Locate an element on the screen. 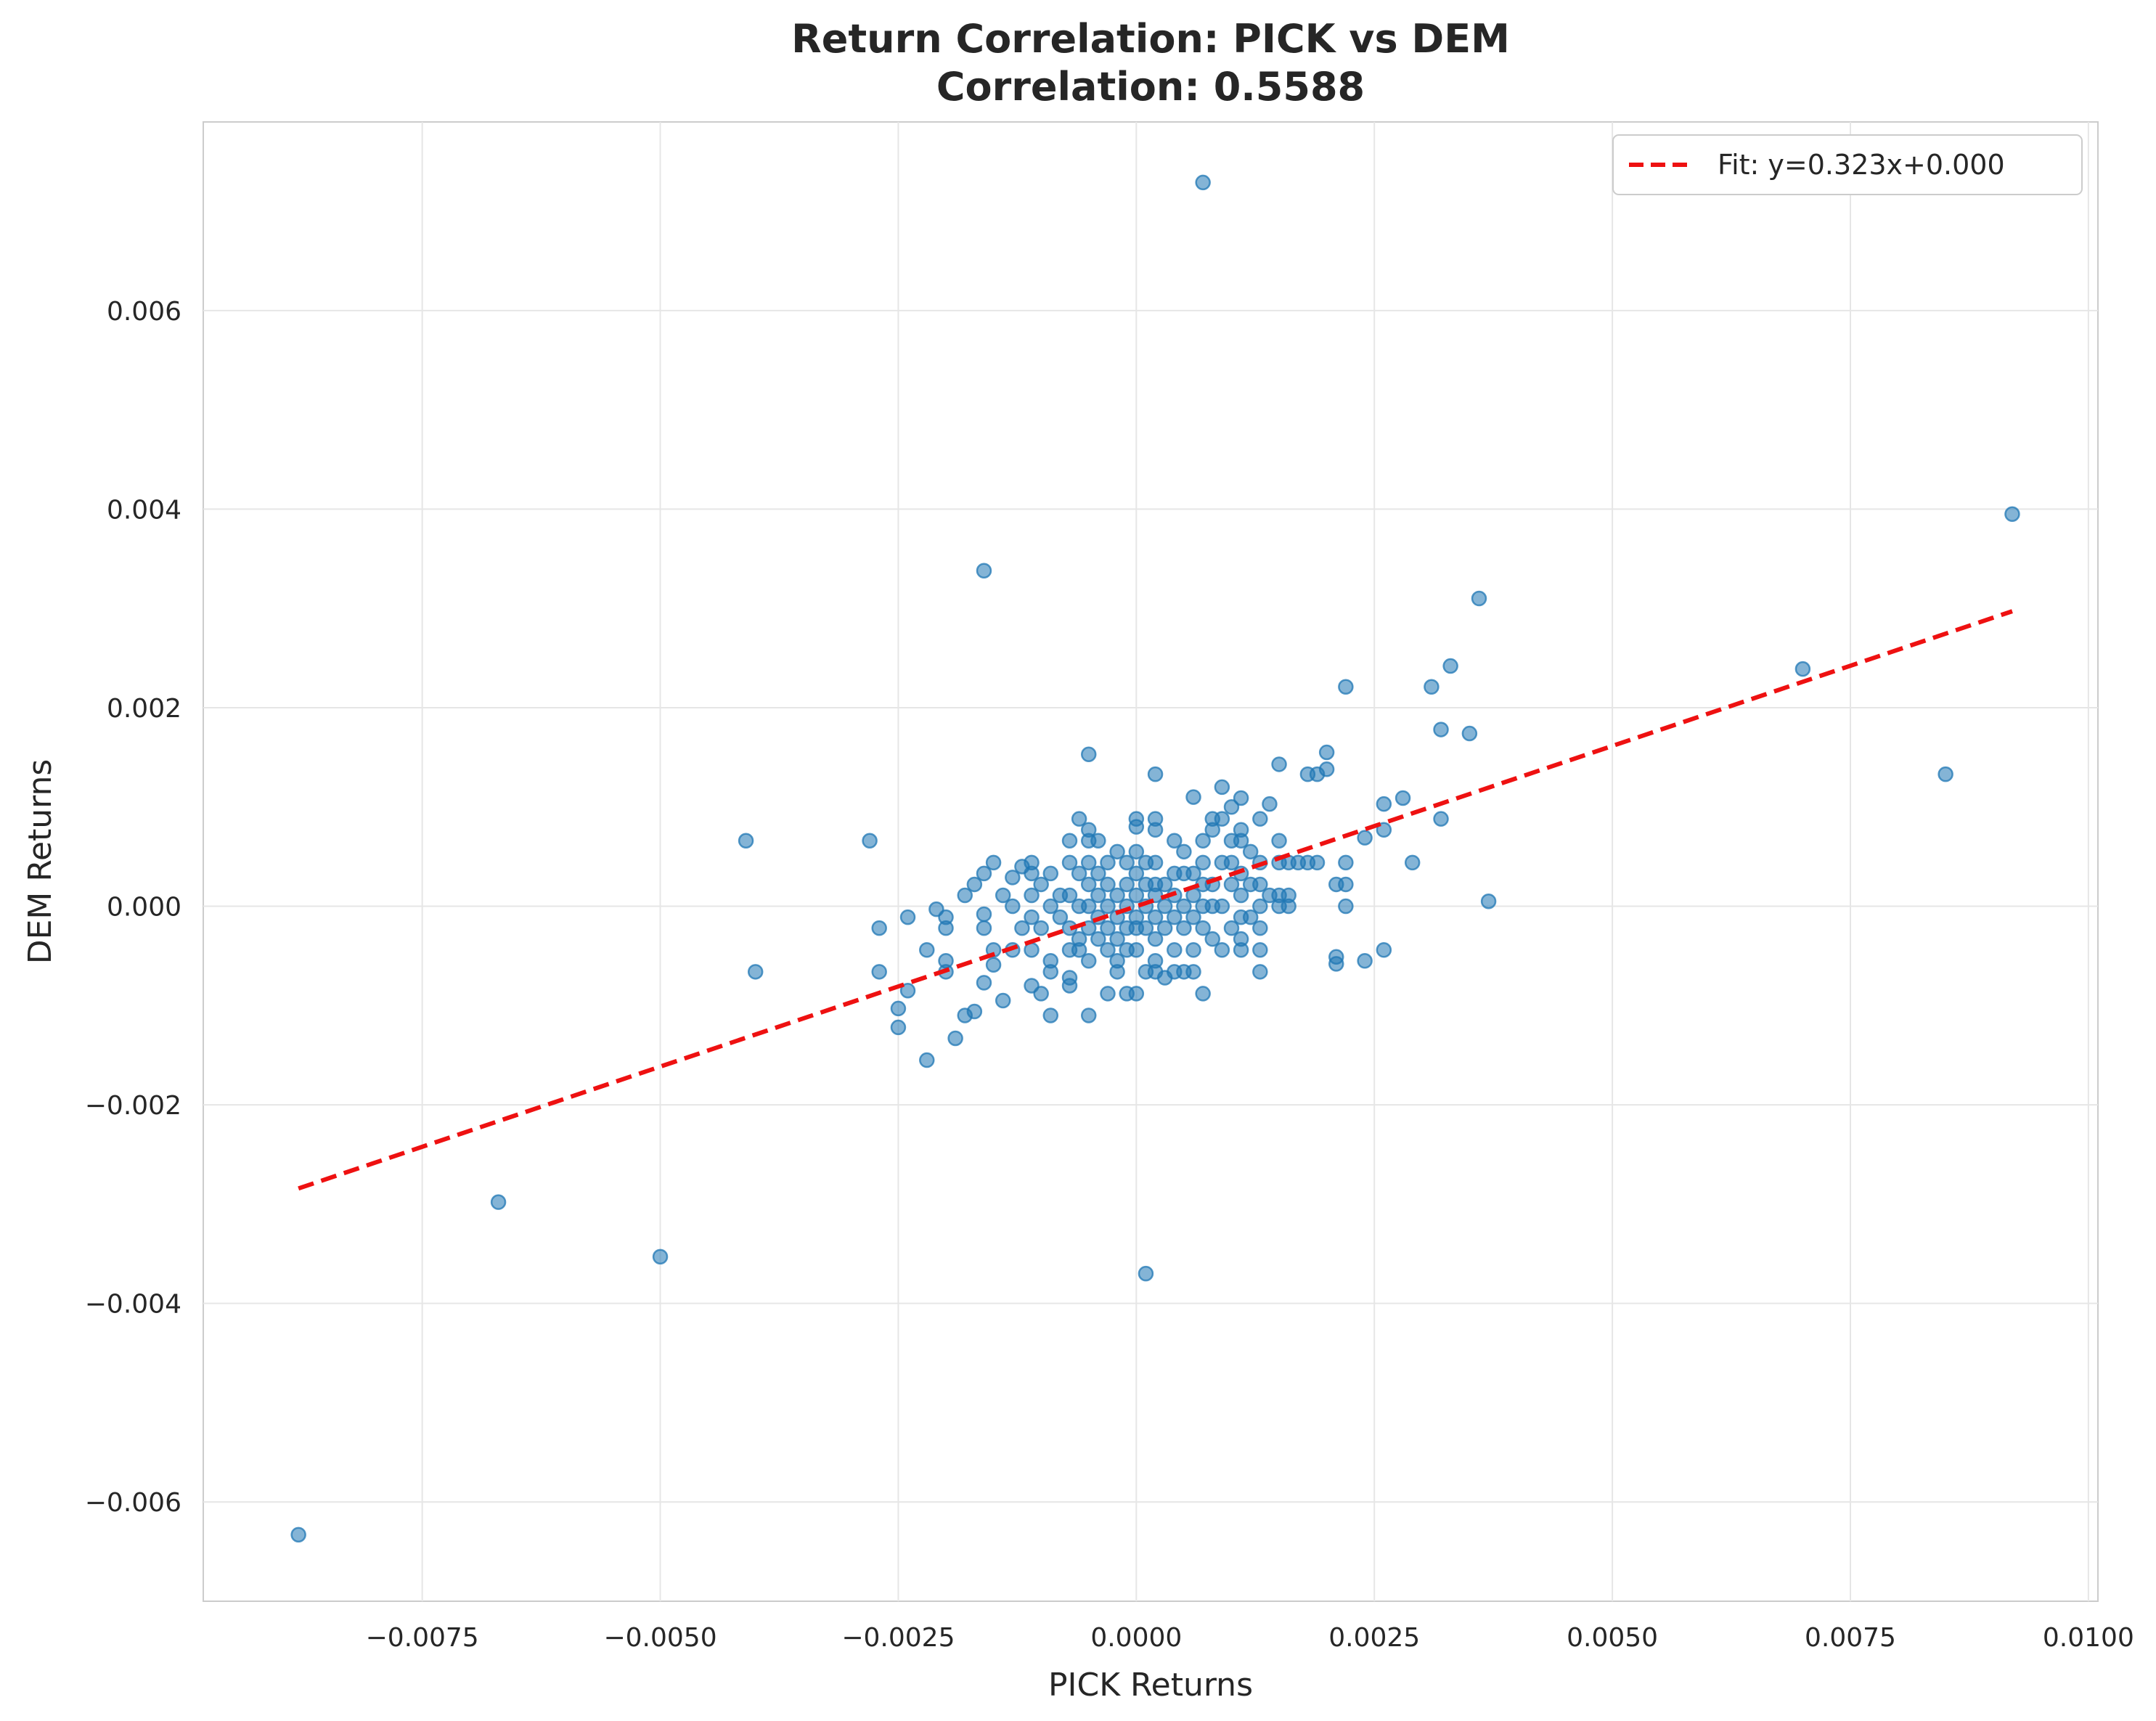 Image resolution: width=2156 pixels, height=1721 pixels. x-tick-label: −0.0050 is located at coordinates (660, 1638).